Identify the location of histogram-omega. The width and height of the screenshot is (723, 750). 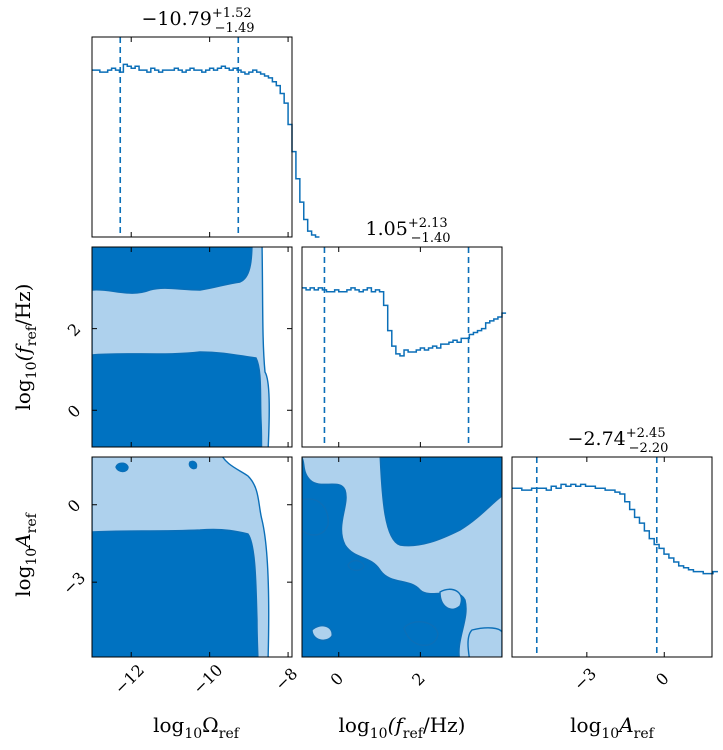
(206, 150).